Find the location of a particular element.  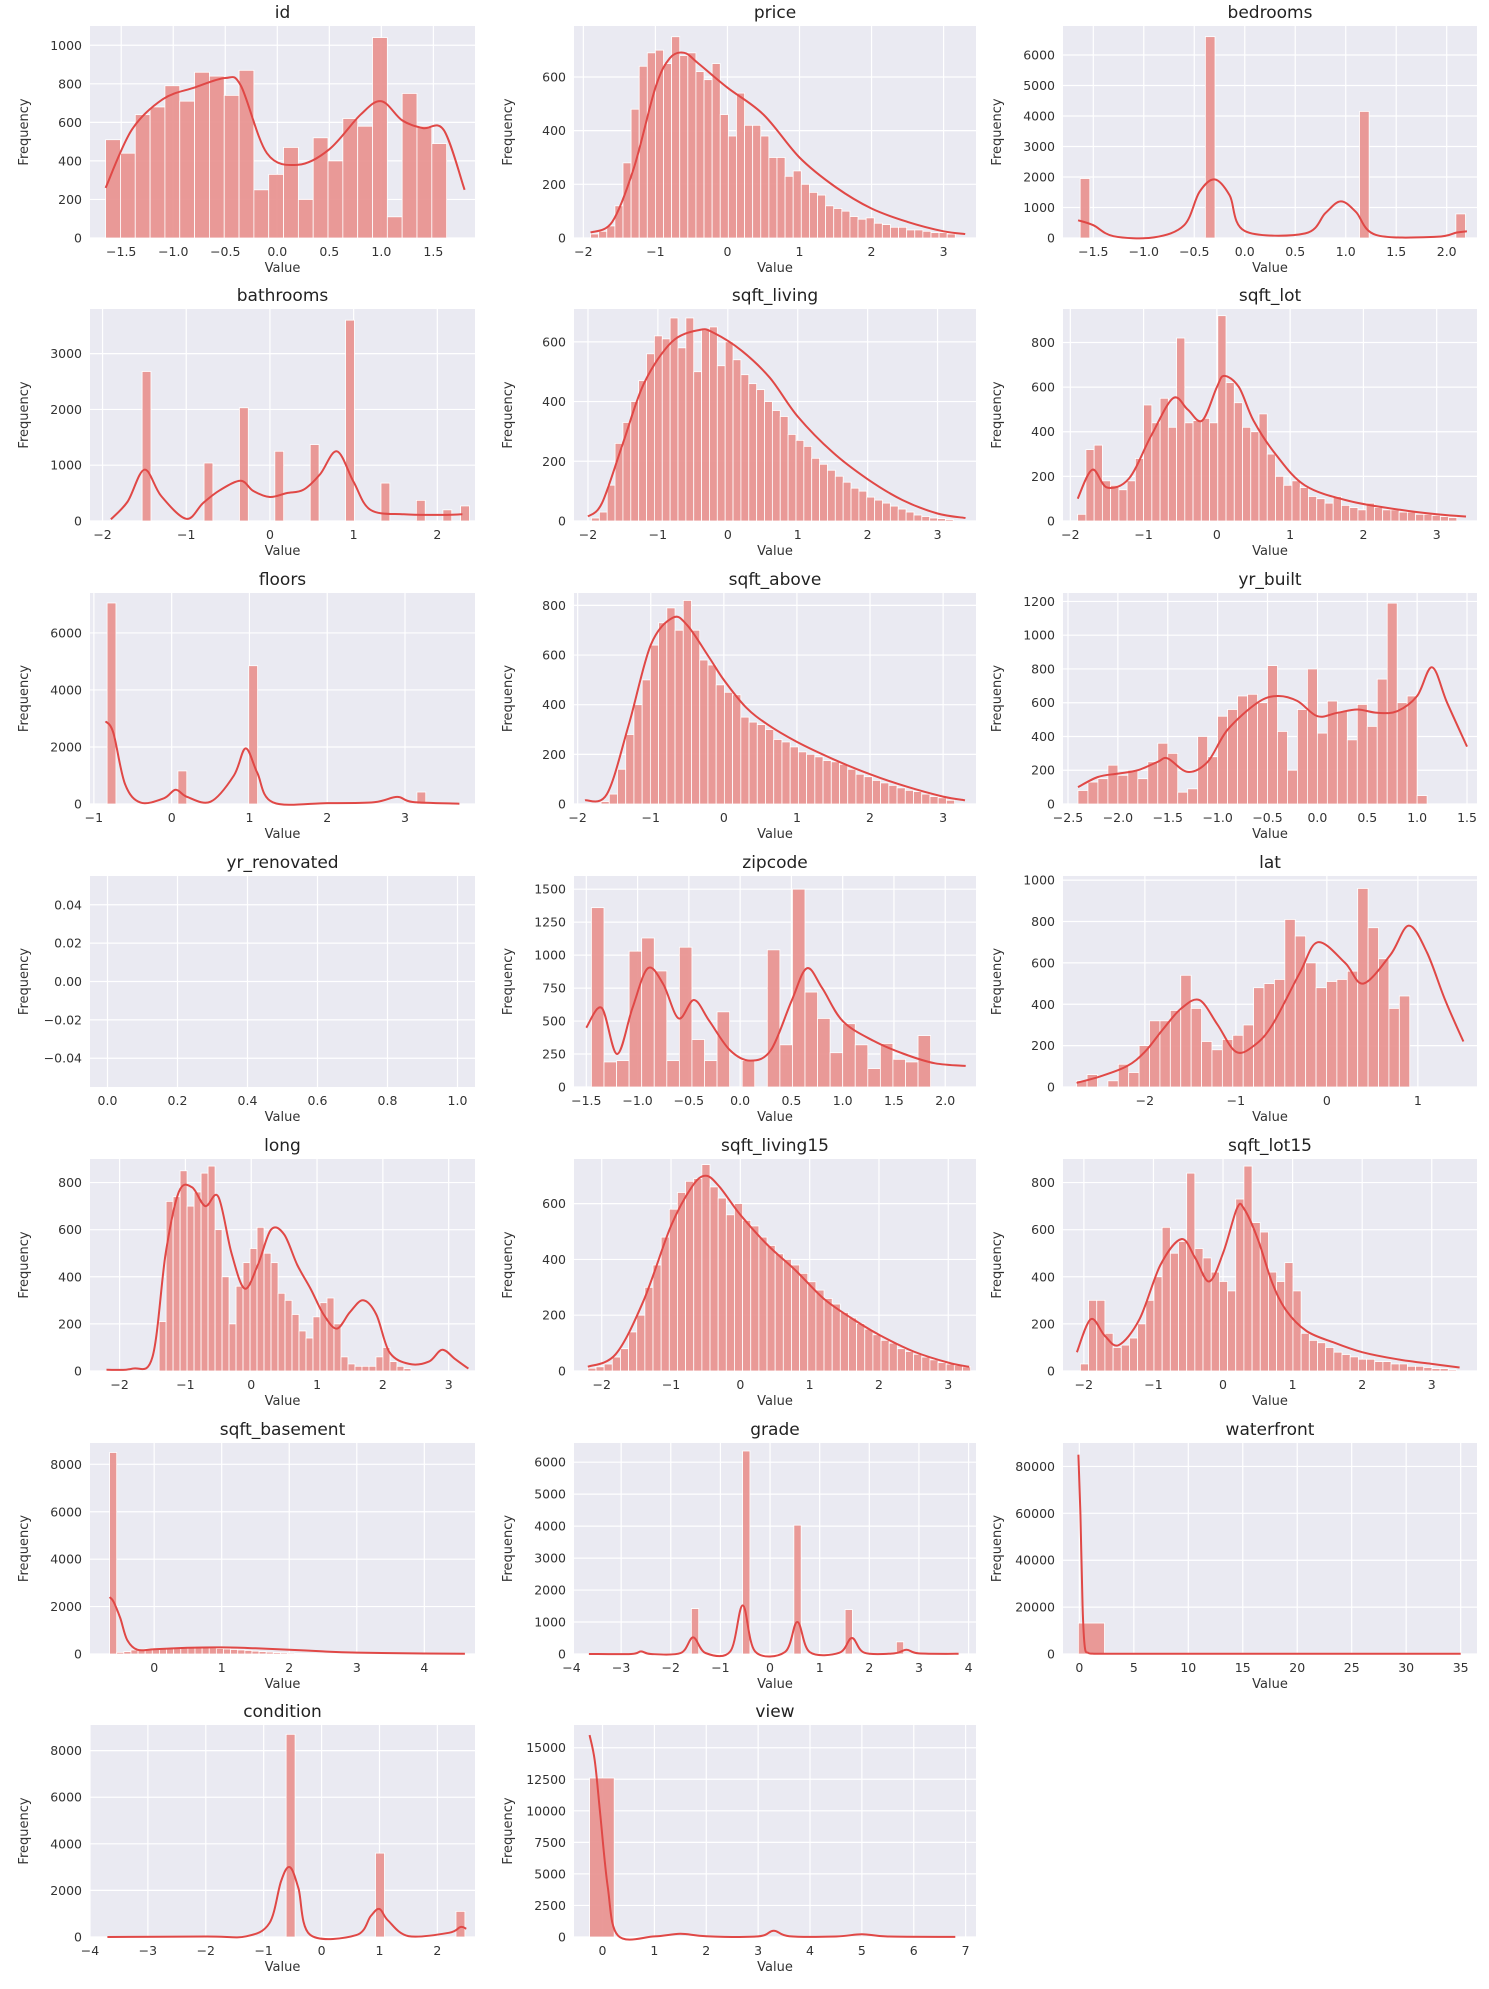

subplot-title: sqft_living15 is located at coordinates (775, 1146).